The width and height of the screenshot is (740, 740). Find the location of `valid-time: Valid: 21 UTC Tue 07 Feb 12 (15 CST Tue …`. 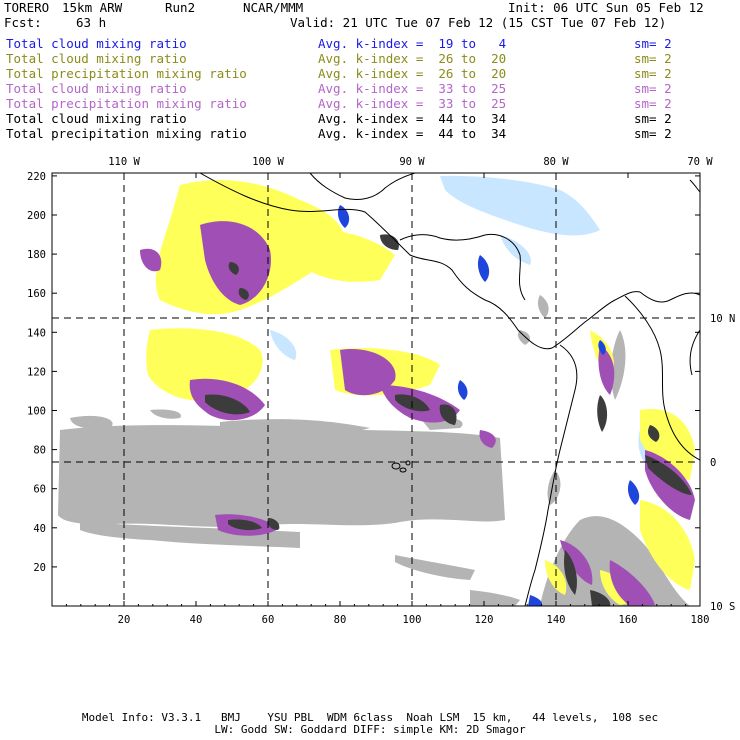

valid-time: Valid: 21 UTC Tue 07 Feb 12 (15 CST Tue … is located at coordinates (478, 22).